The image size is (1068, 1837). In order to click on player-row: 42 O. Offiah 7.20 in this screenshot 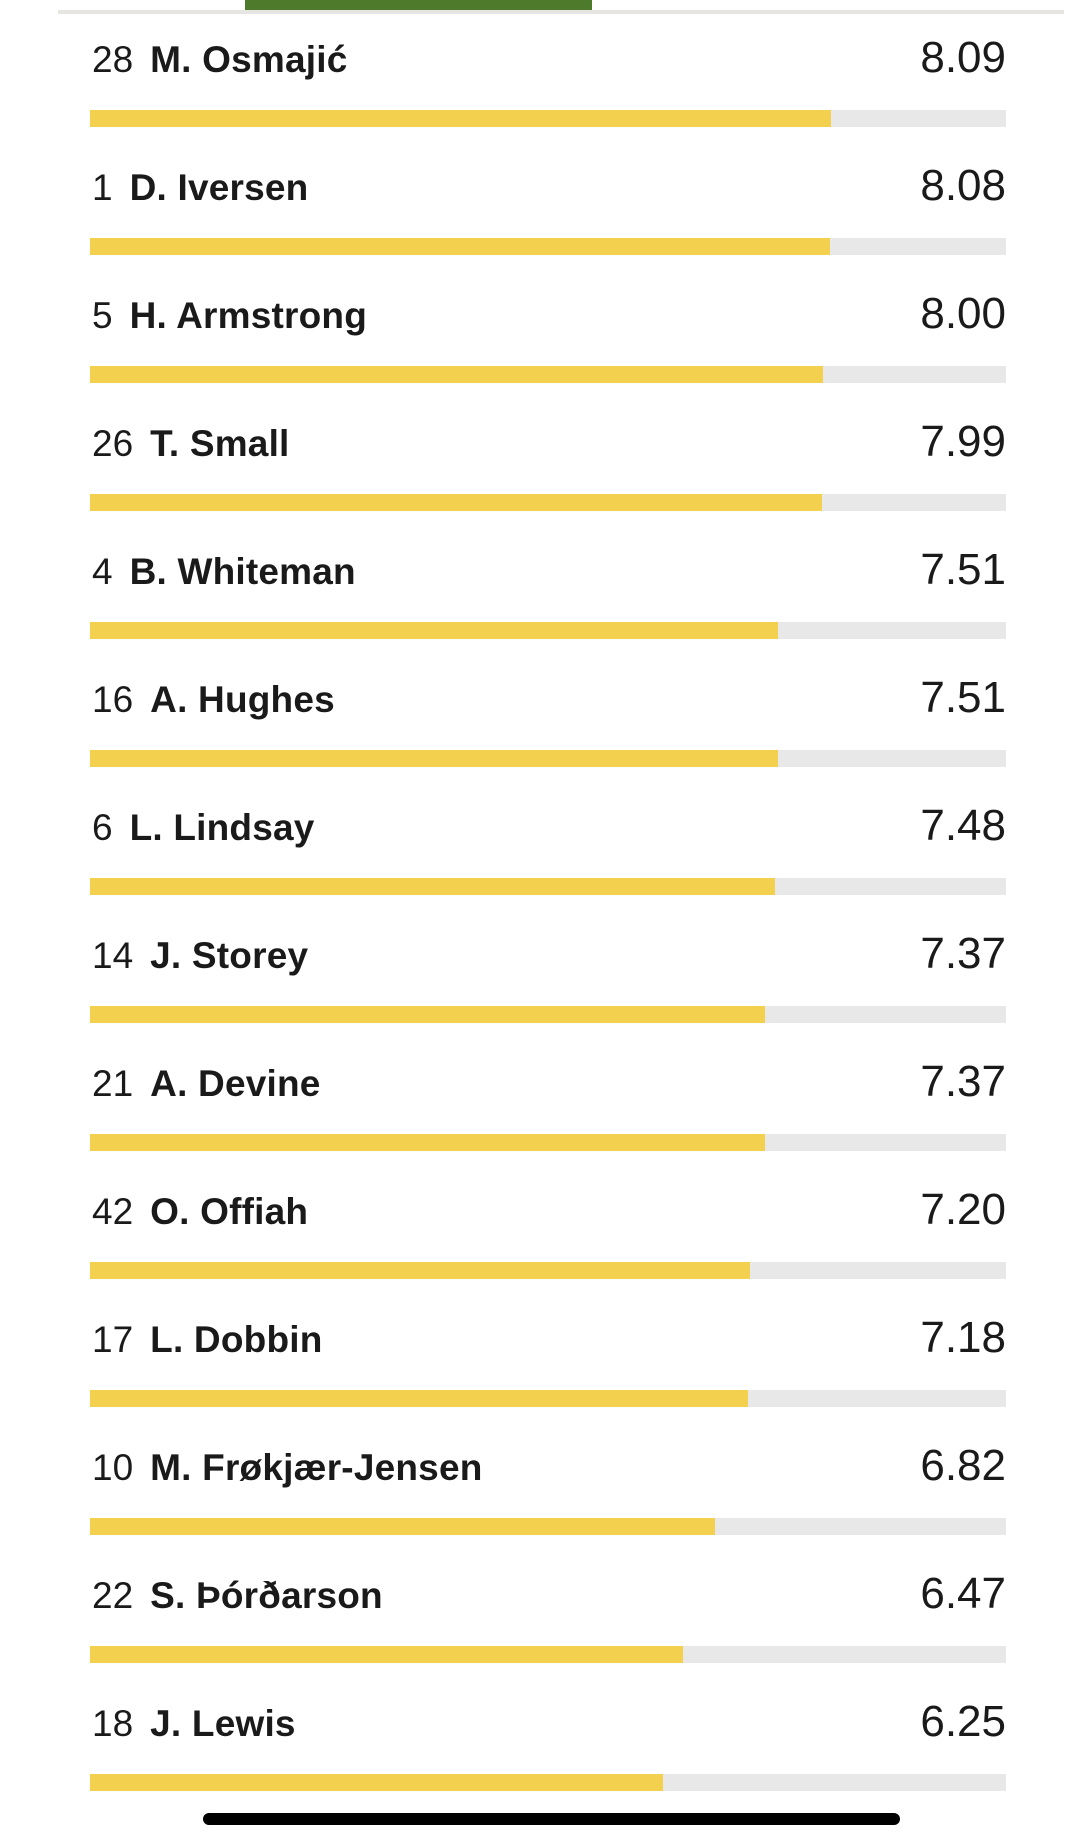, I will do `click(534, 1246)`.